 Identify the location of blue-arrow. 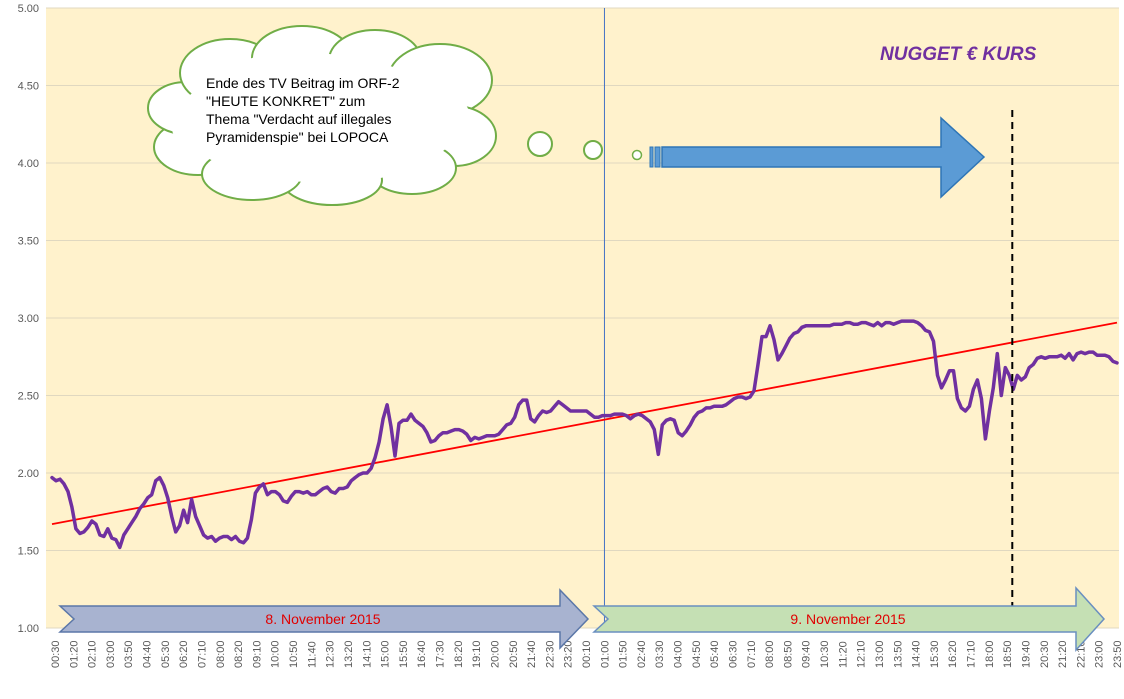
(817, 157).